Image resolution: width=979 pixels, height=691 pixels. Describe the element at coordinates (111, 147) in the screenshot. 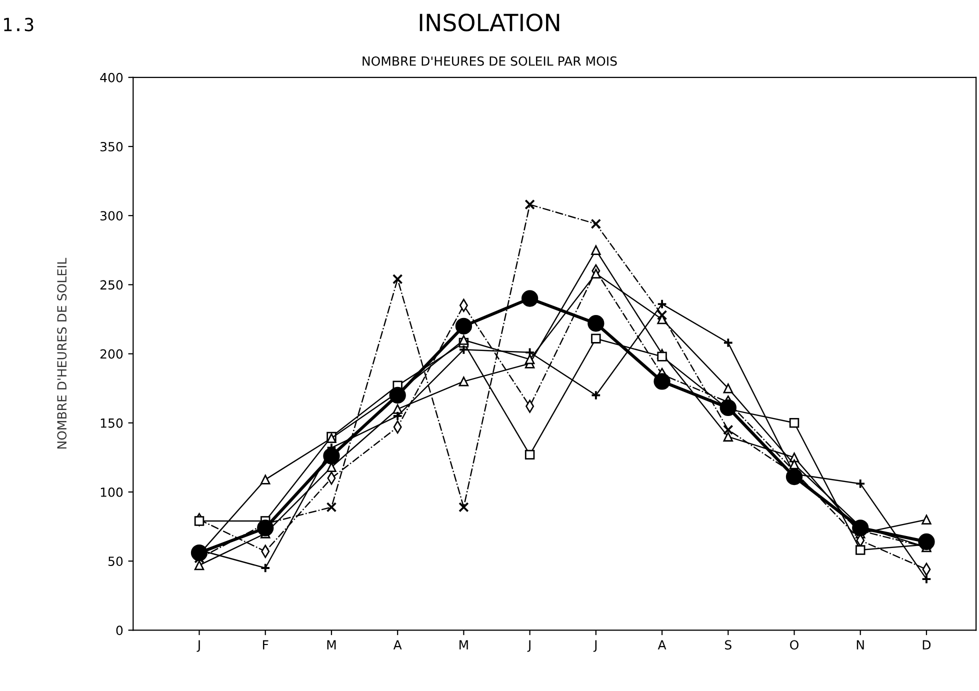

I see `y-tick-label: 350` at that location.